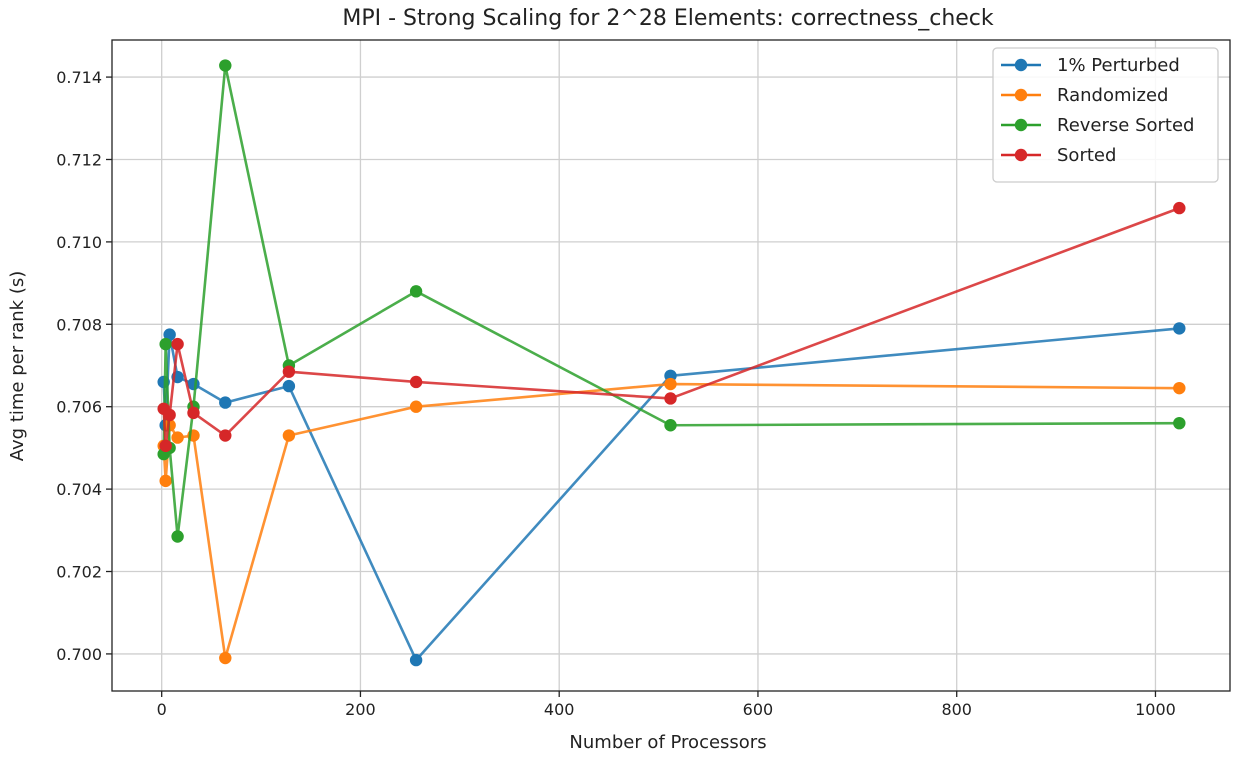 This screenshot has height=766, width=1252. I want to click on y-tick-label: 0.708, so click(79, 324).